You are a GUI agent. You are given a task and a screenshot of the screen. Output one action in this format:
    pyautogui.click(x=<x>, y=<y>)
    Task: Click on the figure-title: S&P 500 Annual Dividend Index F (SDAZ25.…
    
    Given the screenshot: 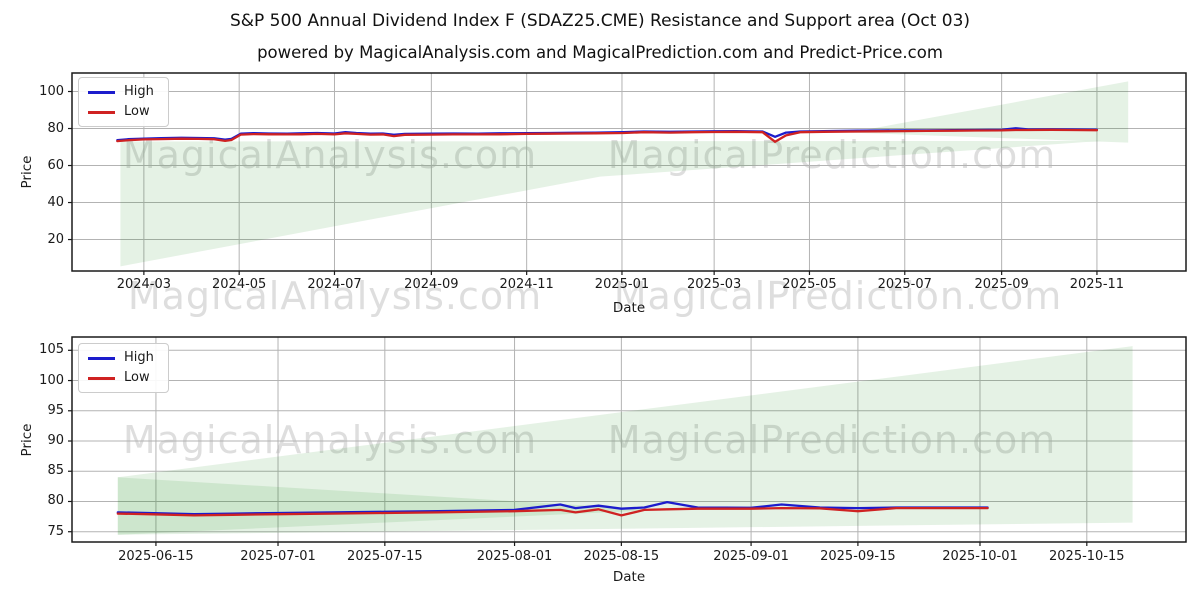 What is the action you would take?
    pyautogui.click(x=600, y=21)
    